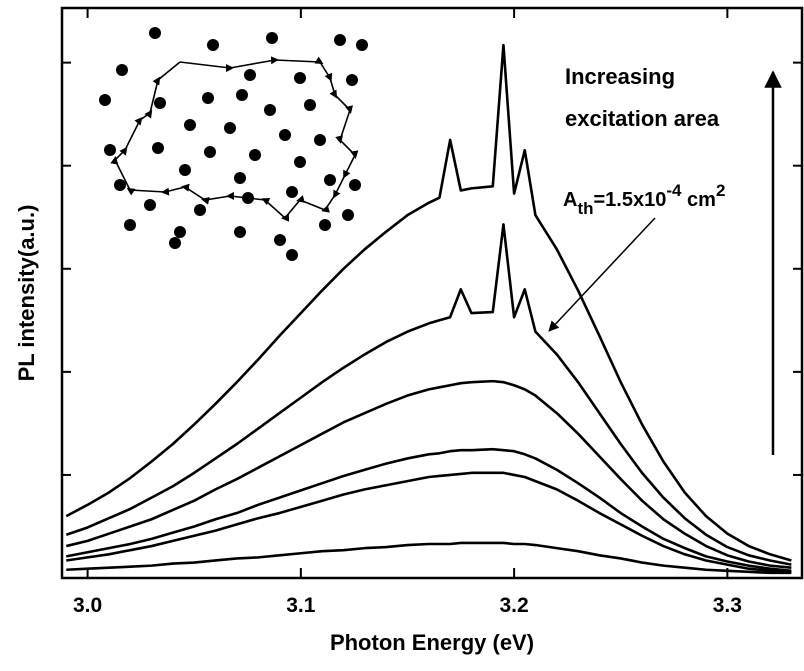 The image size is (804, 671). I want to click on annotation-text: excitation area, so click(642, 118).